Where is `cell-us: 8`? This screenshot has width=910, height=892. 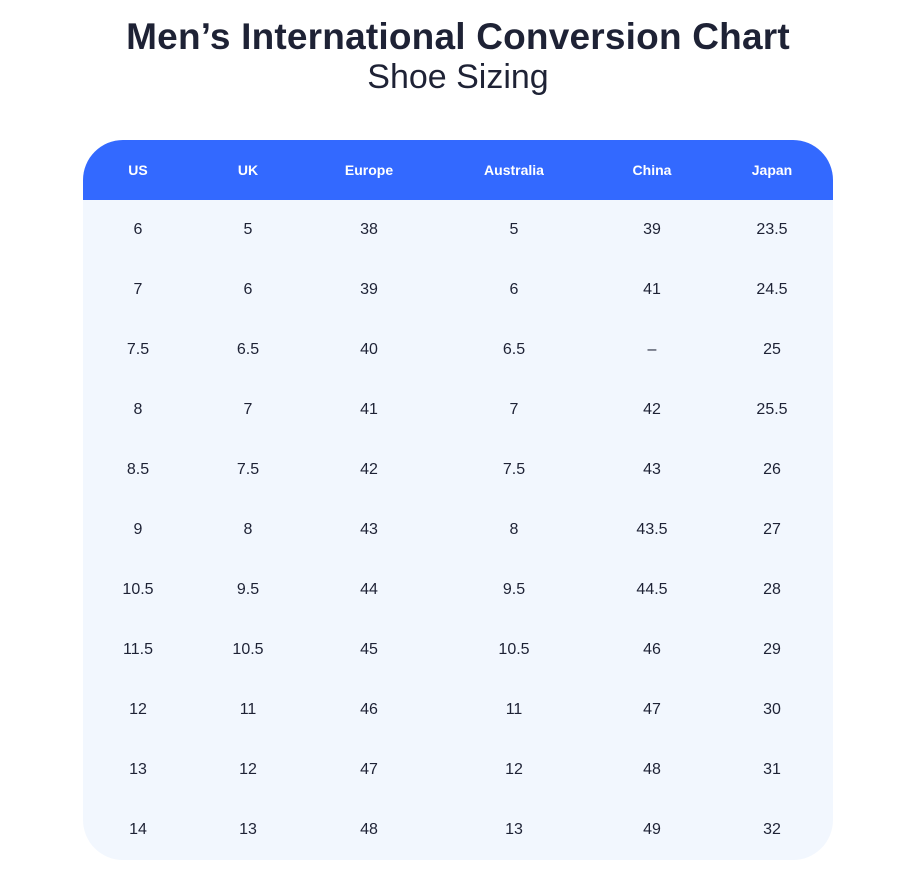
cell-us: 8 is located at coordinates (138, 409).